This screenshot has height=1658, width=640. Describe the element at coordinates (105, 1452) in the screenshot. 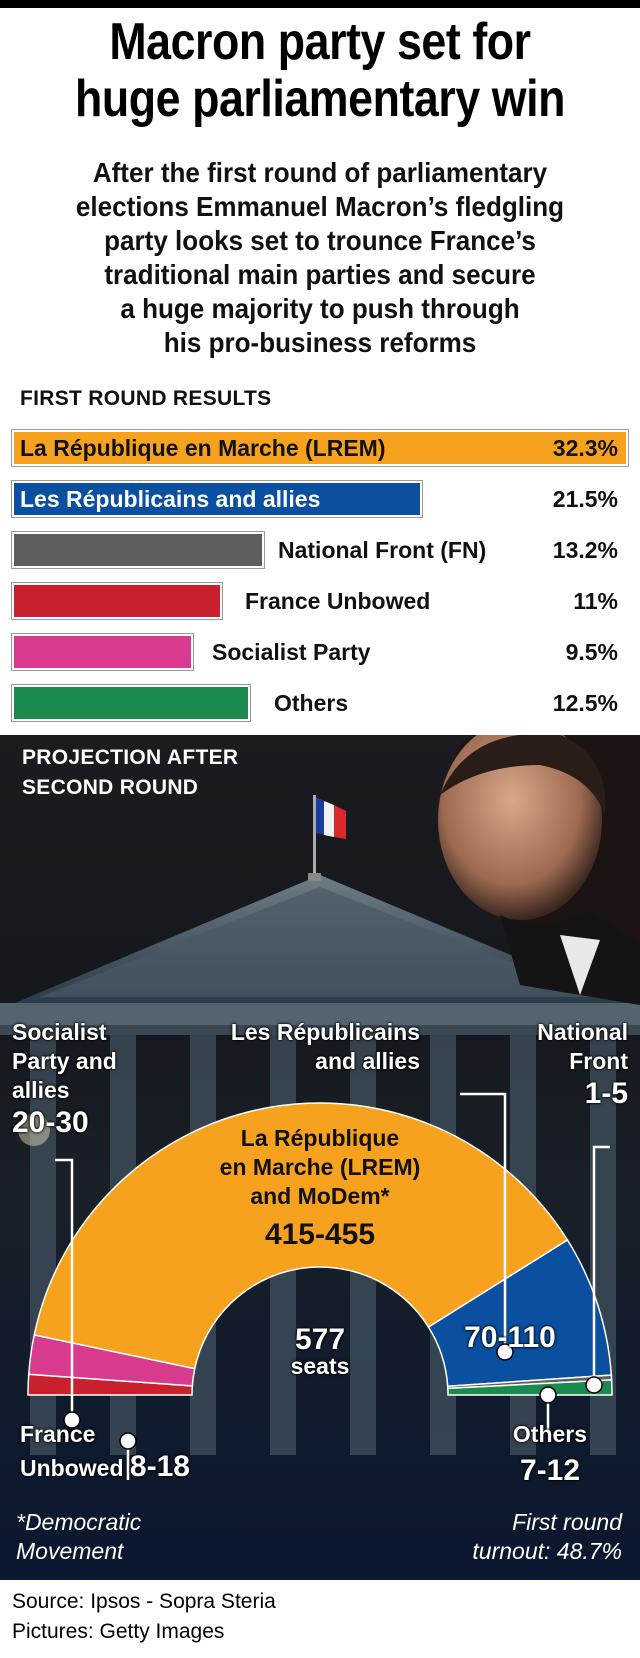

I see `label-france-unbowed: France Unbowed 8-18` at that location.